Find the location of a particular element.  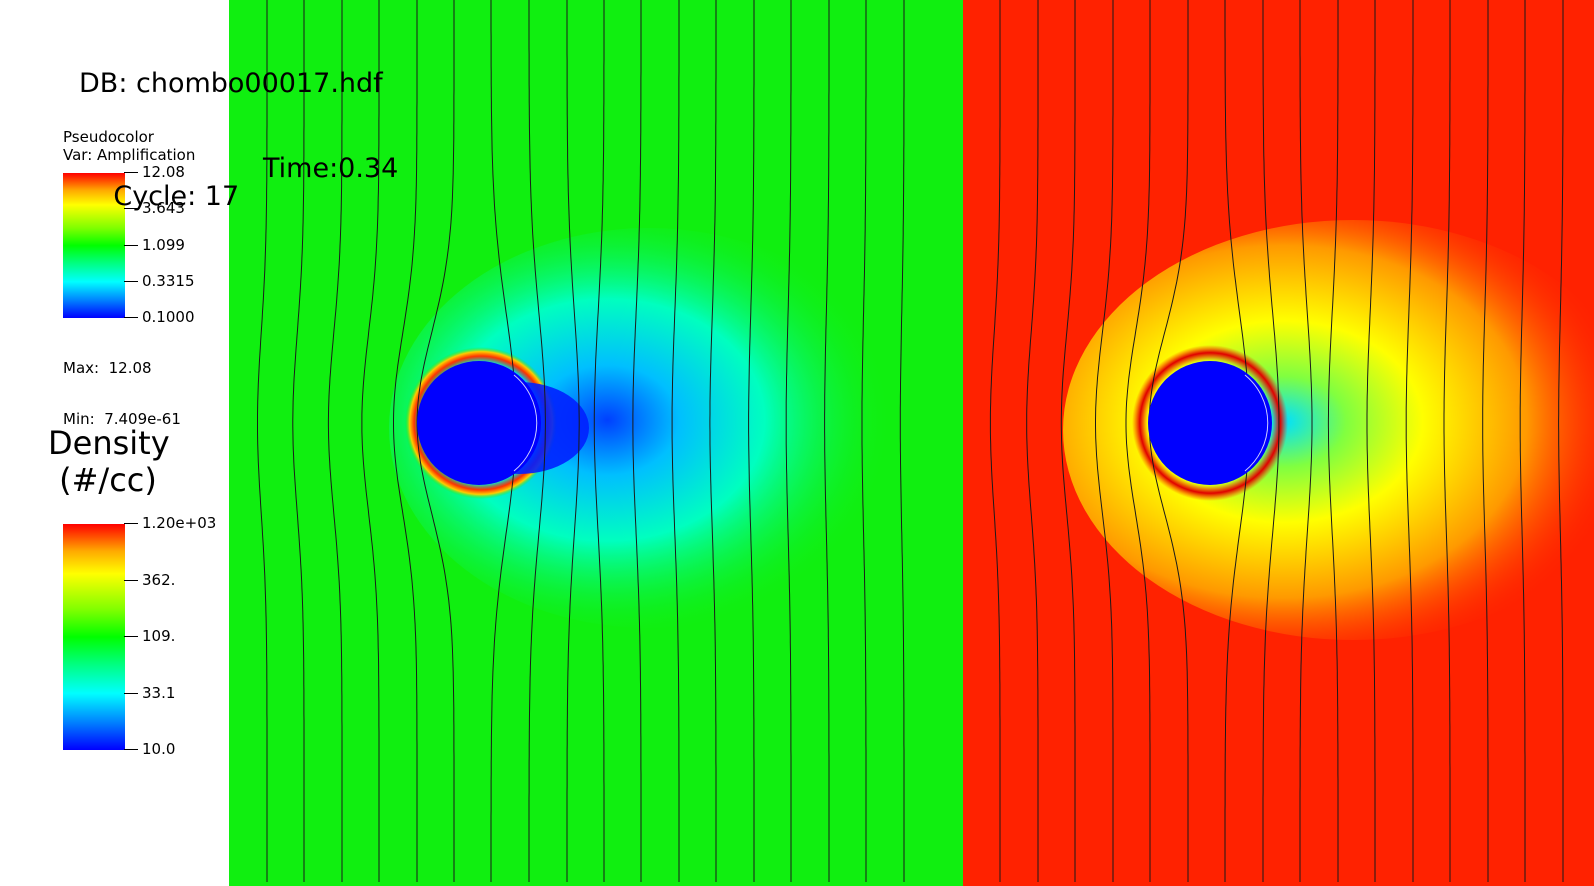

legend-var-label: Var: Amplification is located at coordinates (129, 155).